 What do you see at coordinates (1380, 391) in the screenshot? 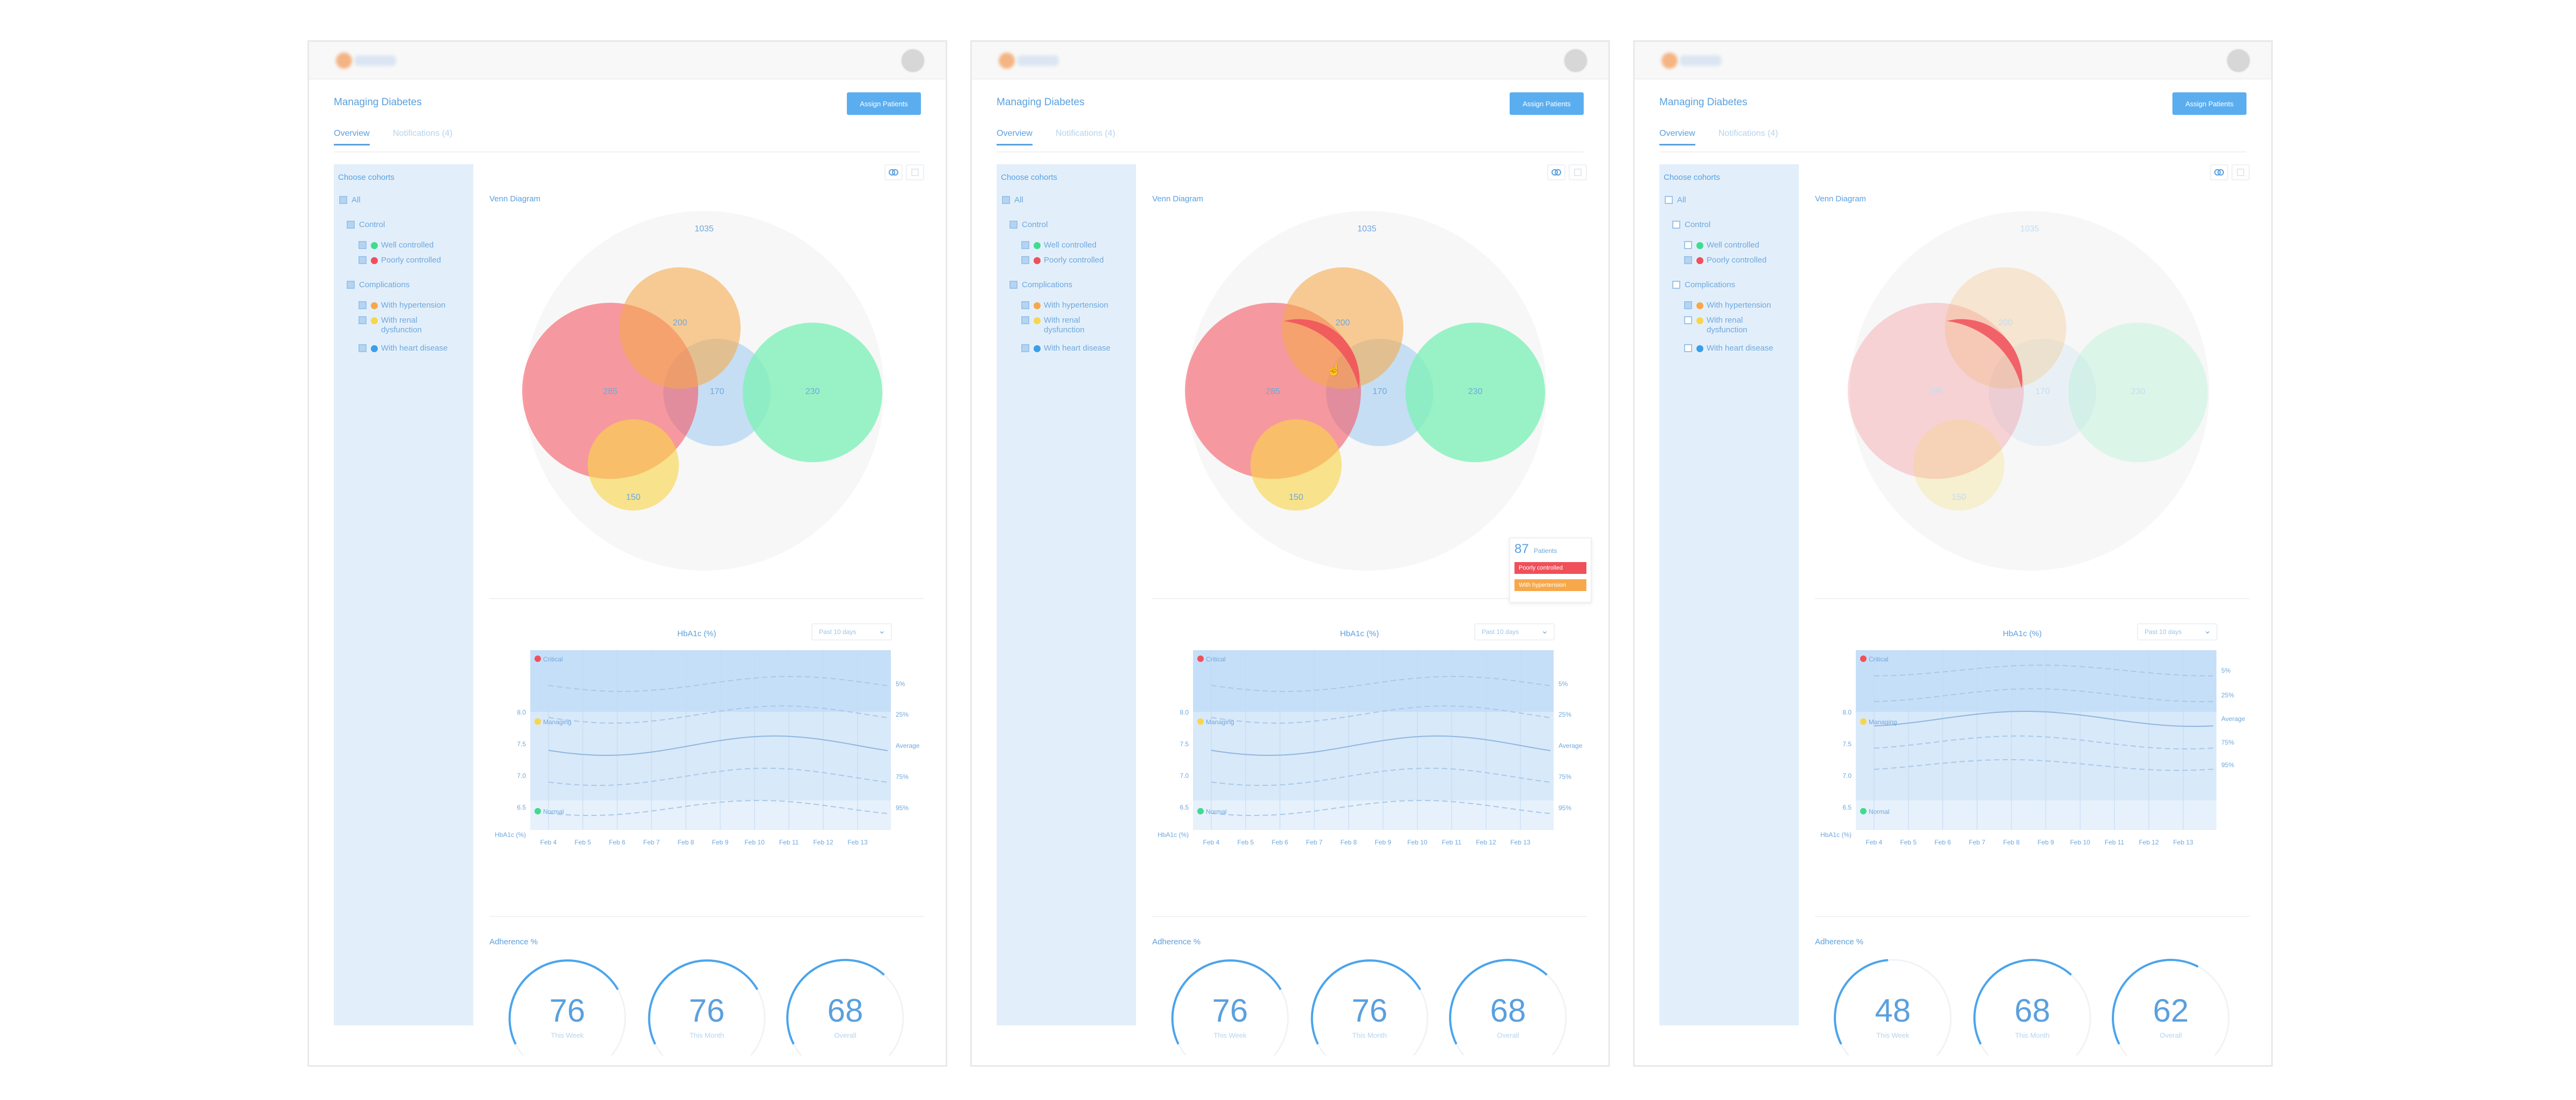
I see `venn-blue-label: 170` at bounding box center [1380, 391].